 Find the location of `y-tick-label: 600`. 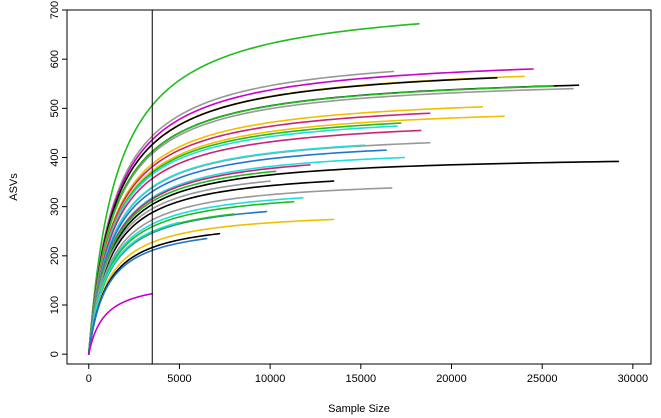

y-tick-label: 600 is located at coordinates (55, 59).